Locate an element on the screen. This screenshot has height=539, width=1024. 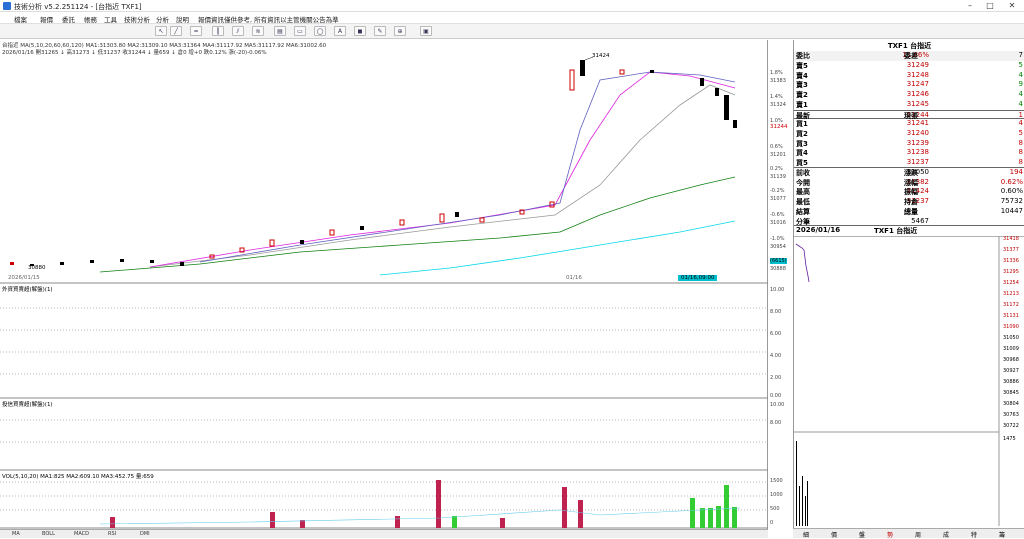
pane2-title: 外資買賣超(解盤)(1) is located at coordinates (27, 290).